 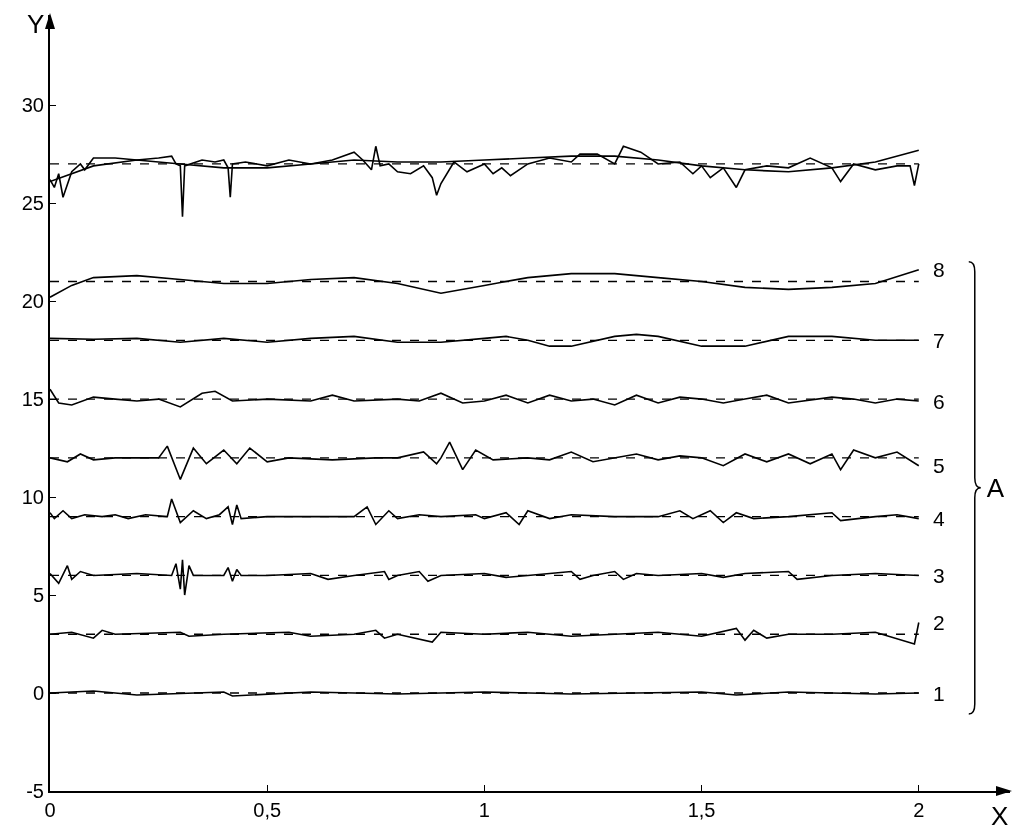 What do you see at coordinates (939, 575) in the screenshot?
I see `series-label: 3` at bounding box center [939, 575].